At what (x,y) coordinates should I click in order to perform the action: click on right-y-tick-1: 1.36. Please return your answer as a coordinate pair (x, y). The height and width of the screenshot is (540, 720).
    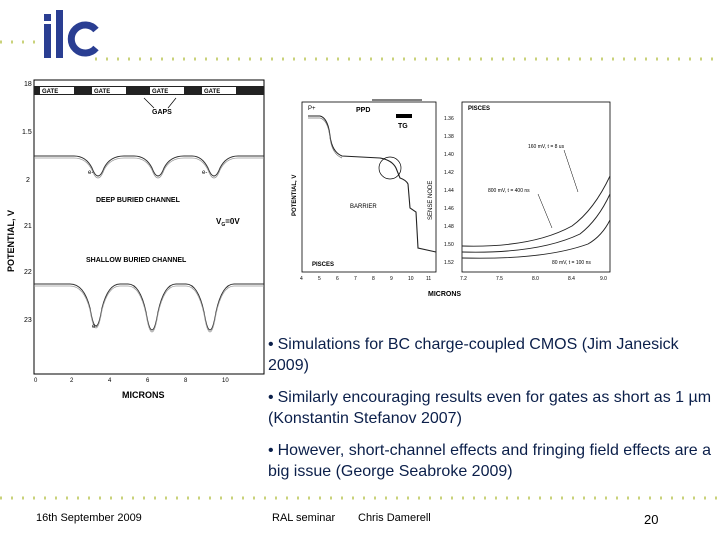
    Looking at the image, I should click on (449, 119).